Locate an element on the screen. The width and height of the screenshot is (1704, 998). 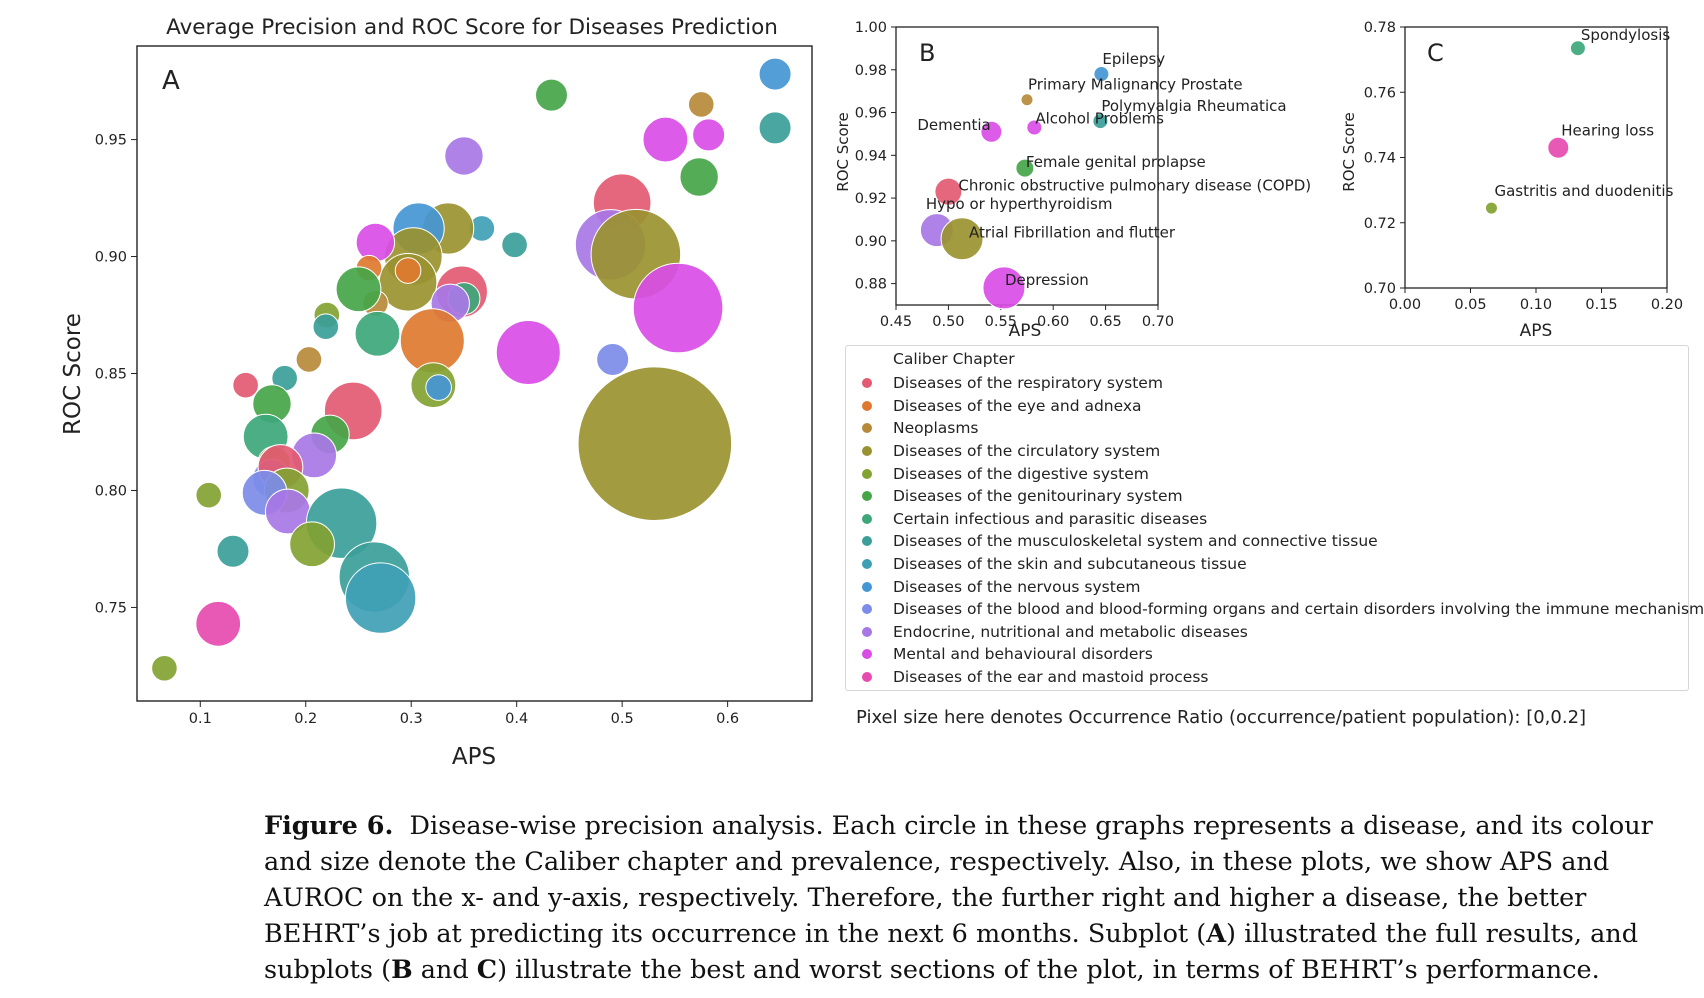
panel-c-y-tick-label: 0.76 is located at coordinates (1380, 93).